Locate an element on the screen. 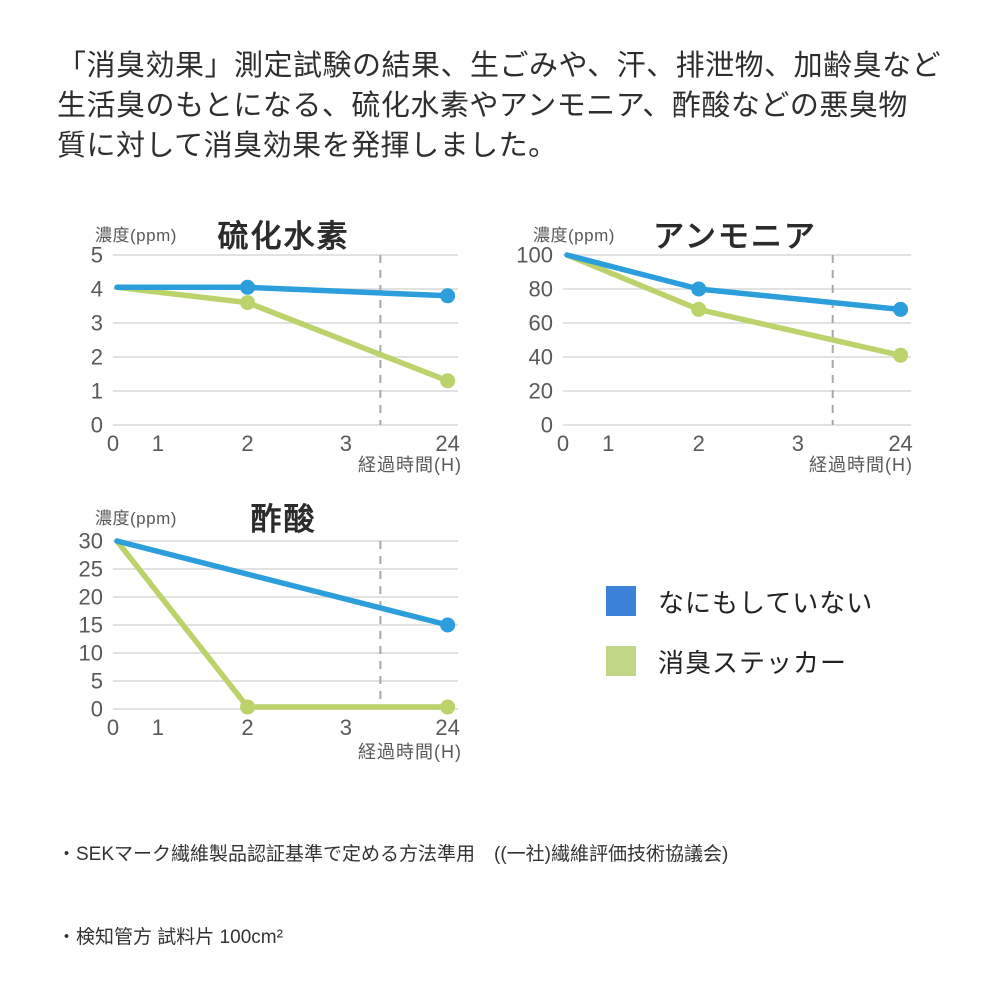  header-line: 質に対して消臭効果を発揮しました。 is located at coordinates (307, 146).